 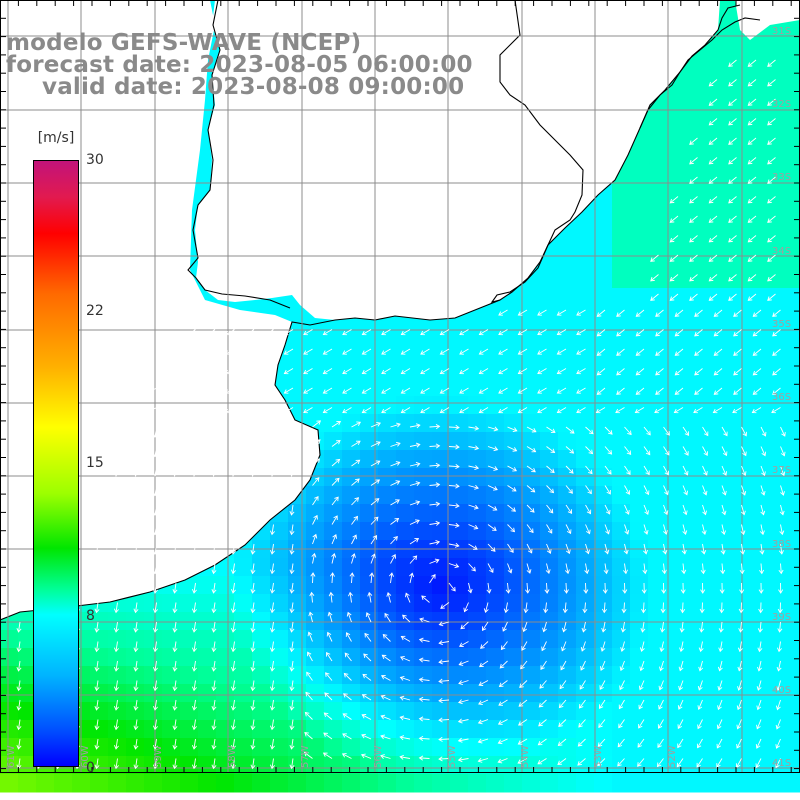 I want to click on latitude-label: 41S, so click(x=781, y=763).